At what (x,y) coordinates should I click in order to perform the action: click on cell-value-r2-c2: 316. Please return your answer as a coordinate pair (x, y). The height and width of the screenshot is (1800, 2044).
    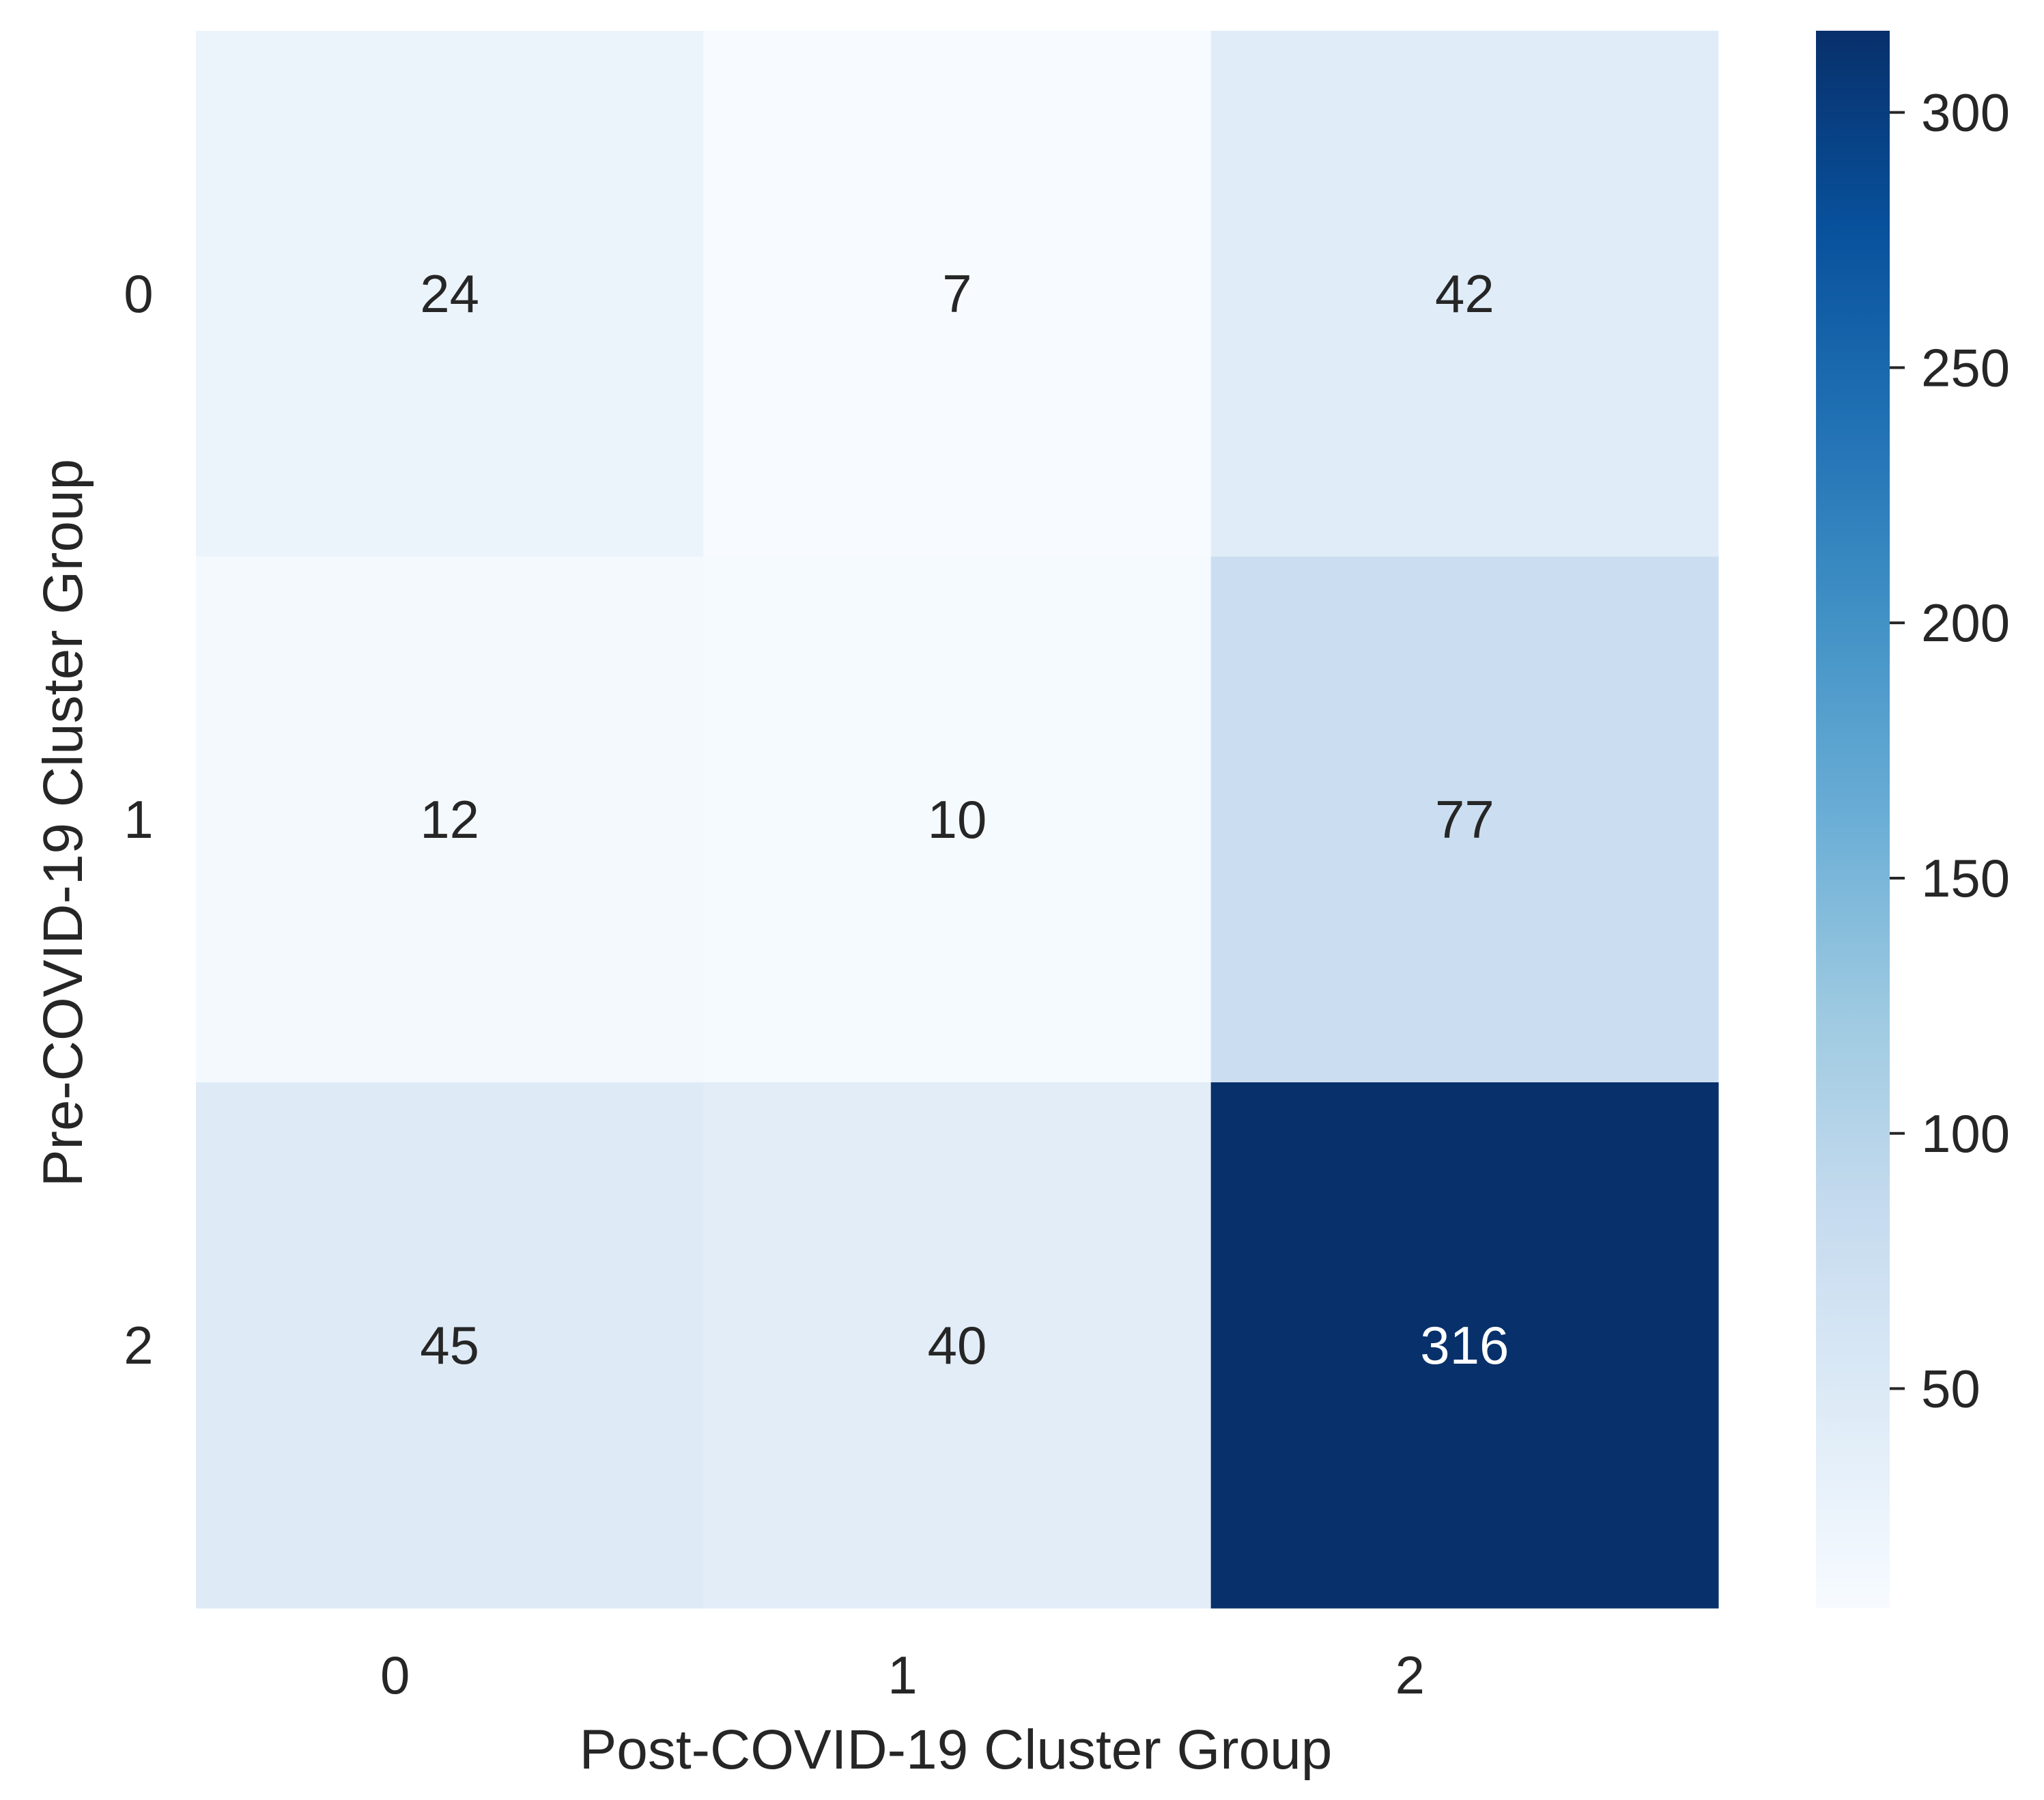
    Looking at the image, I should click on (1464, 1345).